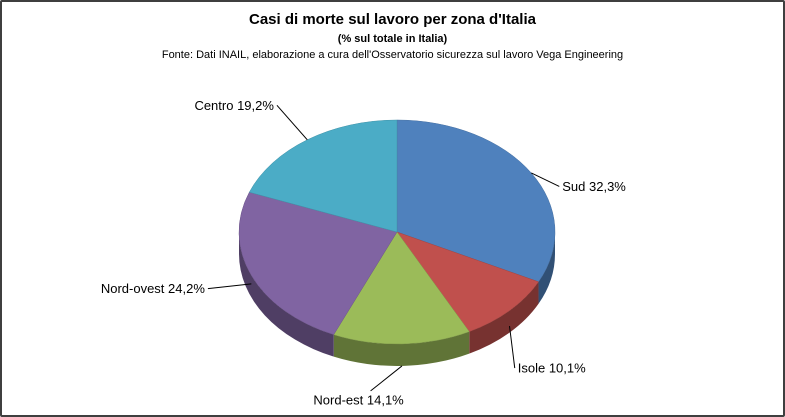 The width and height of the screenshot is (785, 417). I want to click on pie-label-leader-sud, so click(545, 179).